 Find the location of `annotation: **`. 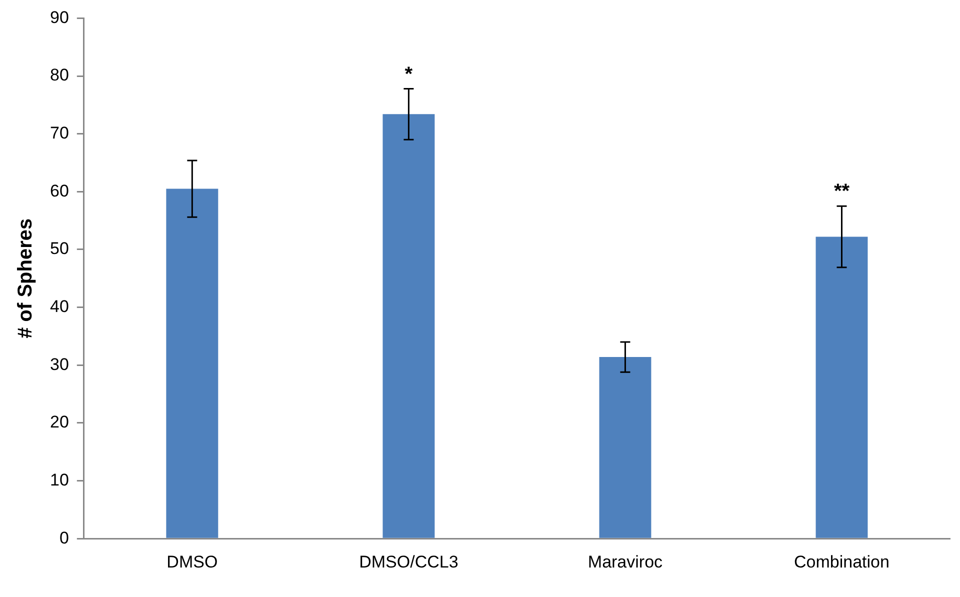

annotation: ** is located at coordinates (842, 191).